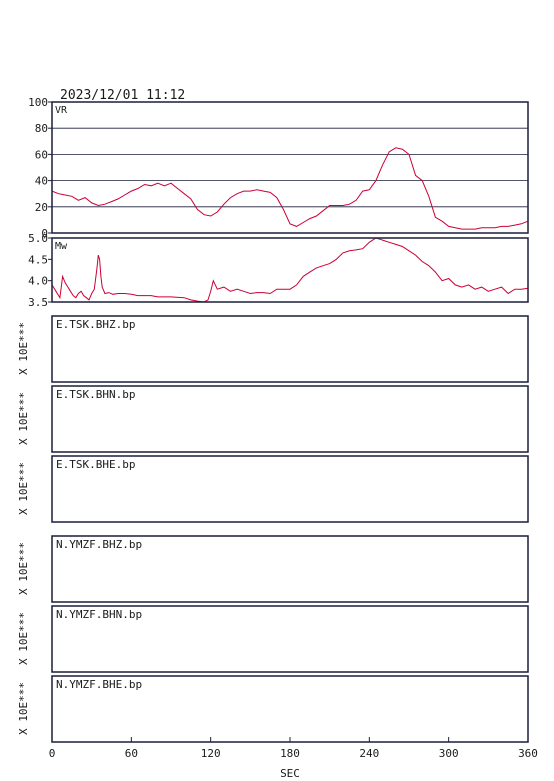 Image resolution: width=554 pixels, height=781 pixels. Describe the element at coordinates (61, 246) in the screenshot. I see `mw-panel-label: Mw` at that location.